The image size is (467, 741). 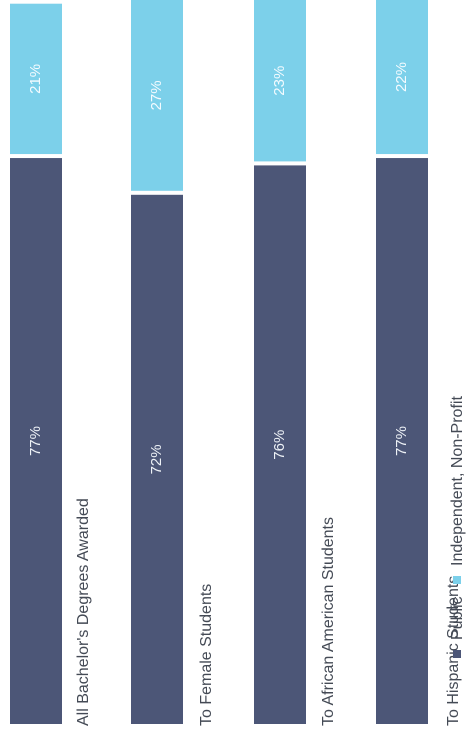 I want to click on bar-independent-african-american, so click(x=280, y=81).